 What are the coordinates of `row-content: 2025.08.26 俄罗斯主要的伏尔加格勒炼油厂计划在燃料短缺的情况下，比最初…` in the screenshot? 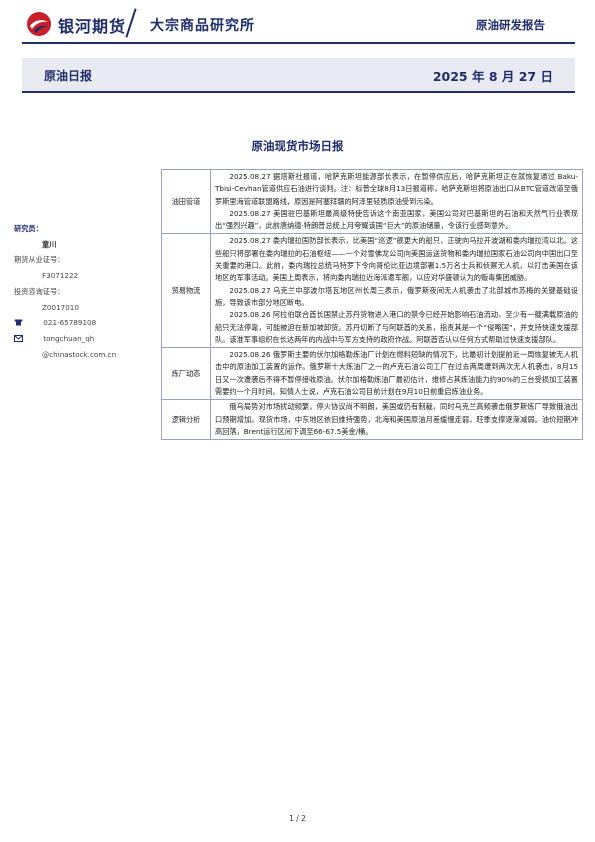 It's located at (396, 374).